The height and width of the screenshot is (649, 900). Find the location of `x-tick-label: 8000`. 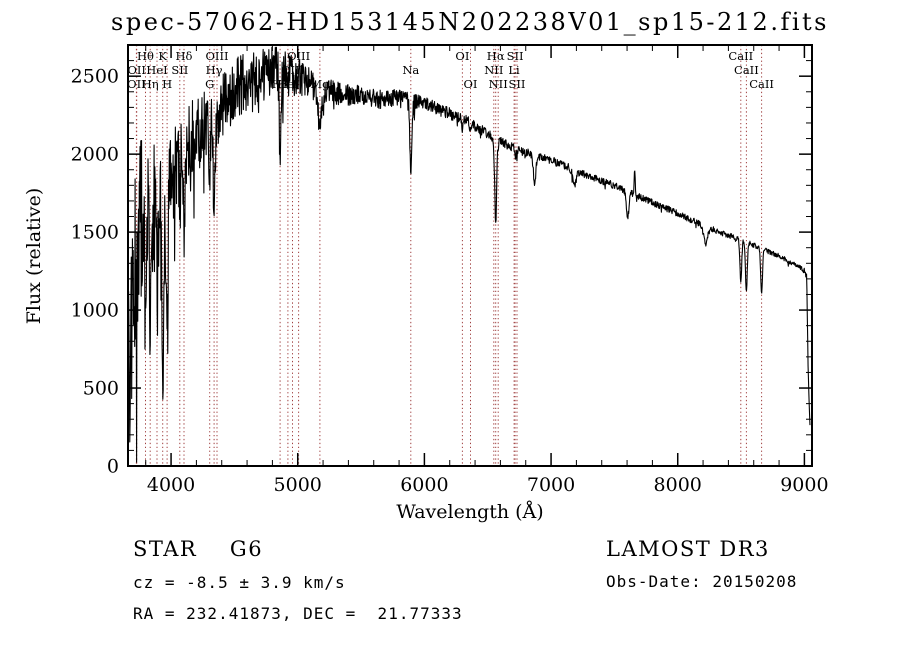

x-tick-label: 8000 is located at coordinates (678, 485).